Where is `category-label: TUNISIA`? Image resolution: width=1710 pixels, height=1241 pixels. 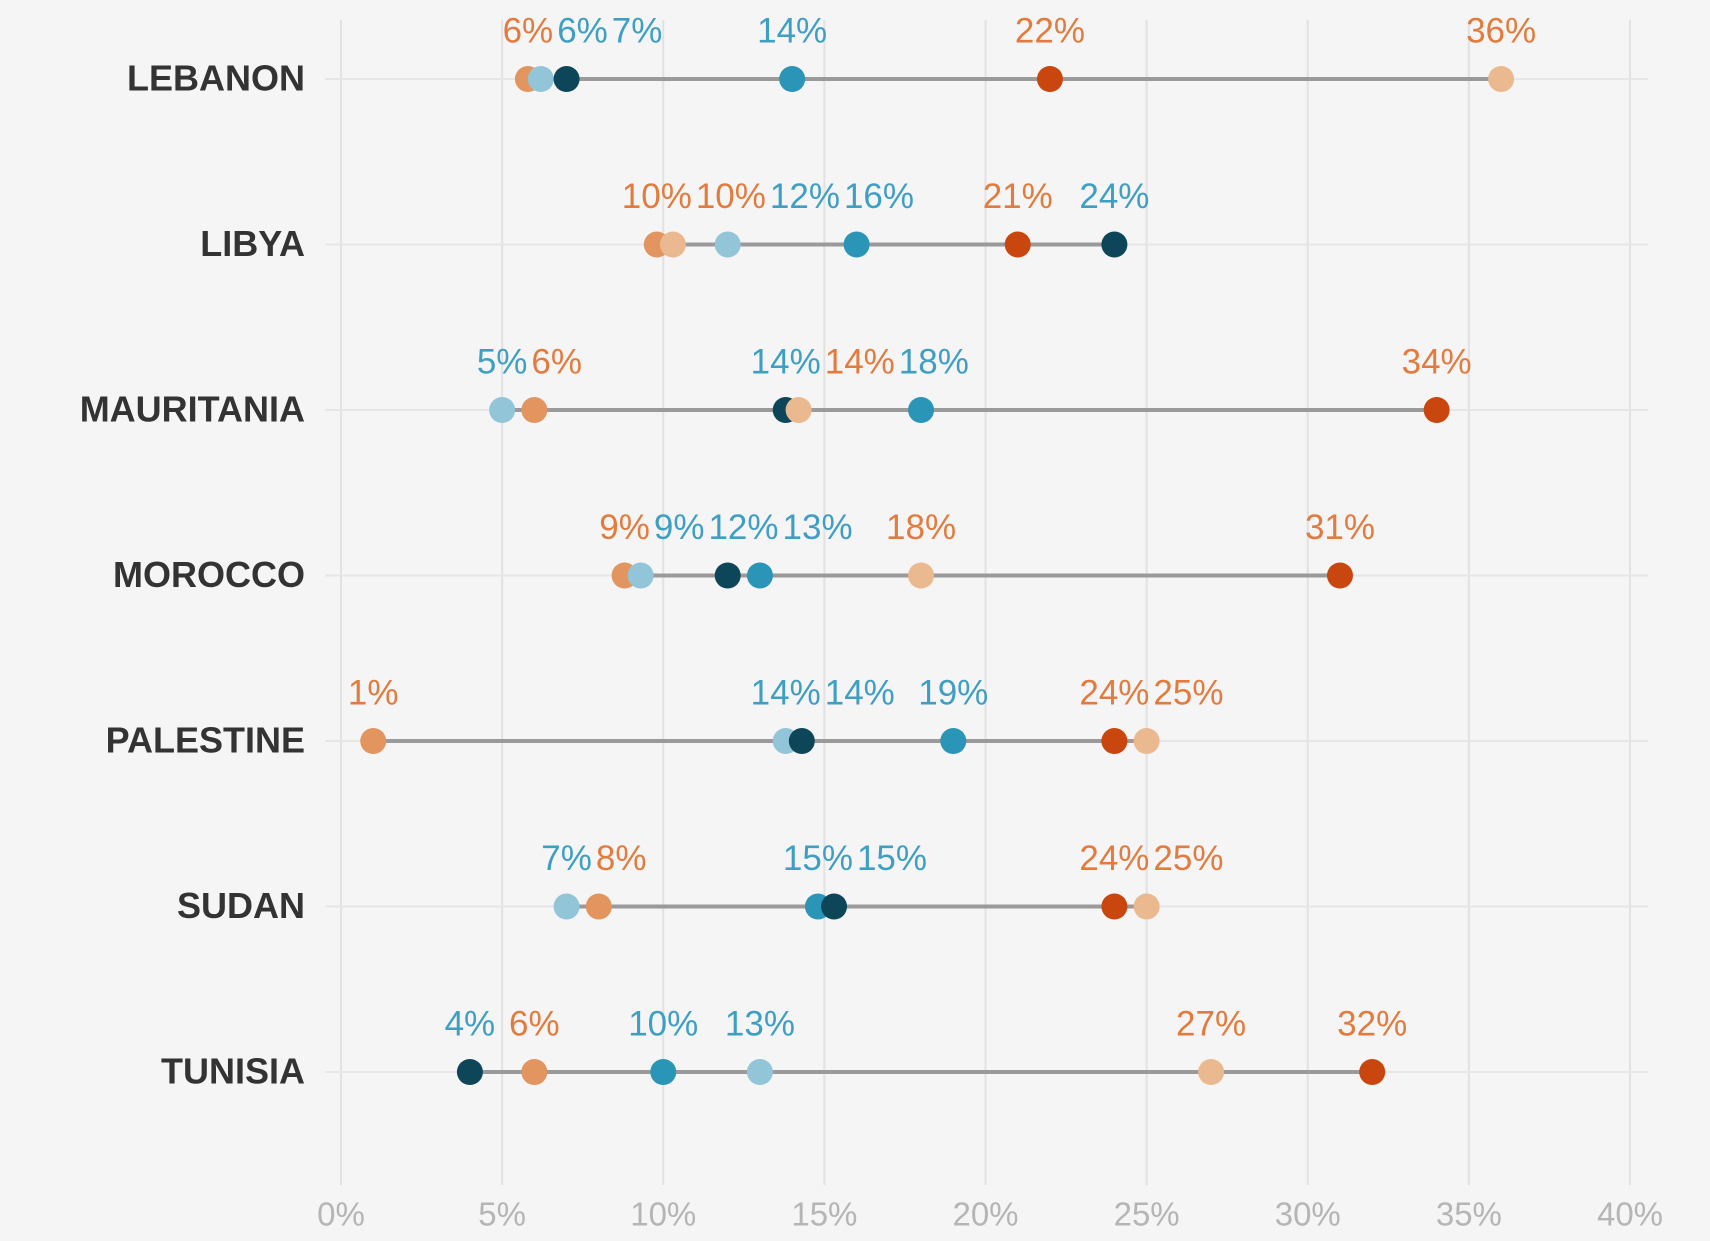 category-label: TUNISIA is located at coordinates (233, 1071).